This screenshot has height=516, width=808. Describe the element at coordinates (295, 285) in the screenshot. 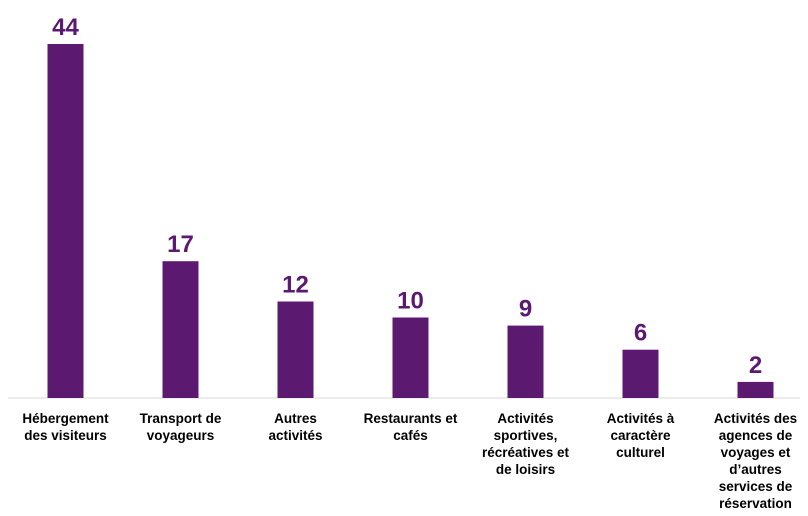

I see `value-label-2: 12` at that location.